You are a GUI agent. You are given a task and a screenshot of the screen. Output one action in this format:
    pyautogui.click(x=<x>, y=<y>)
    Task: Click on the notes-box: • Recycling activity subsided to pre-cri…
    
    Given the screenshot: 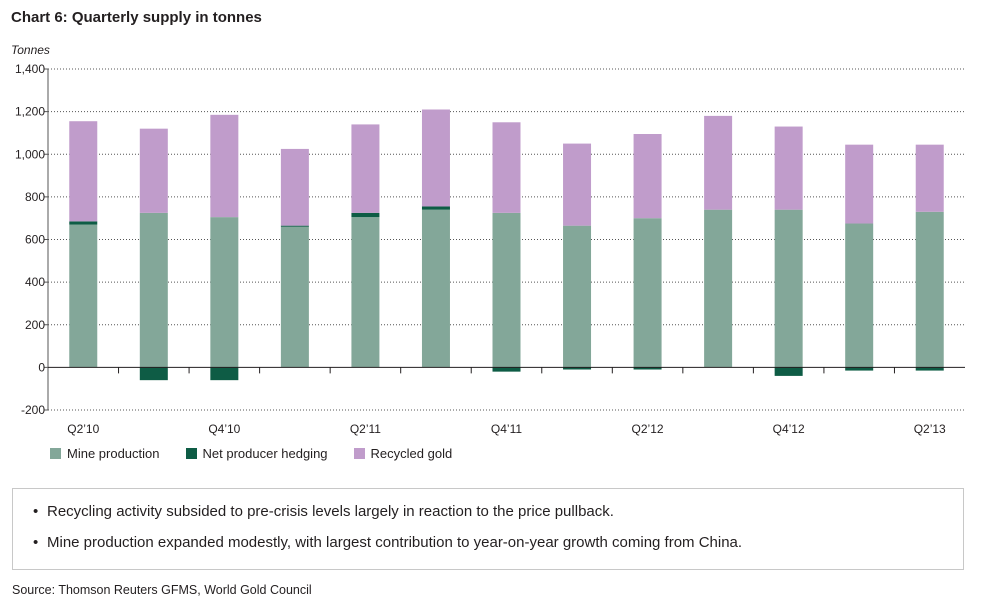 What is the action you would take?
    pyautogui.click(x=488, y=529)
    